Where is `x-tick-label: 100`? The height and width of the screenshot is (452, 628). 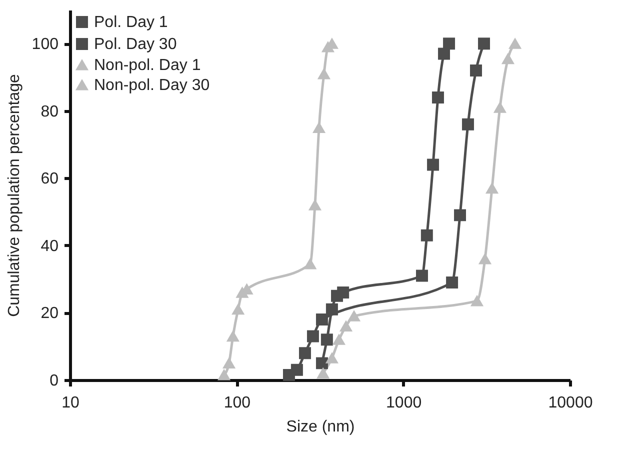
x-tick-label: 100 is located at coordinates (237, 403).